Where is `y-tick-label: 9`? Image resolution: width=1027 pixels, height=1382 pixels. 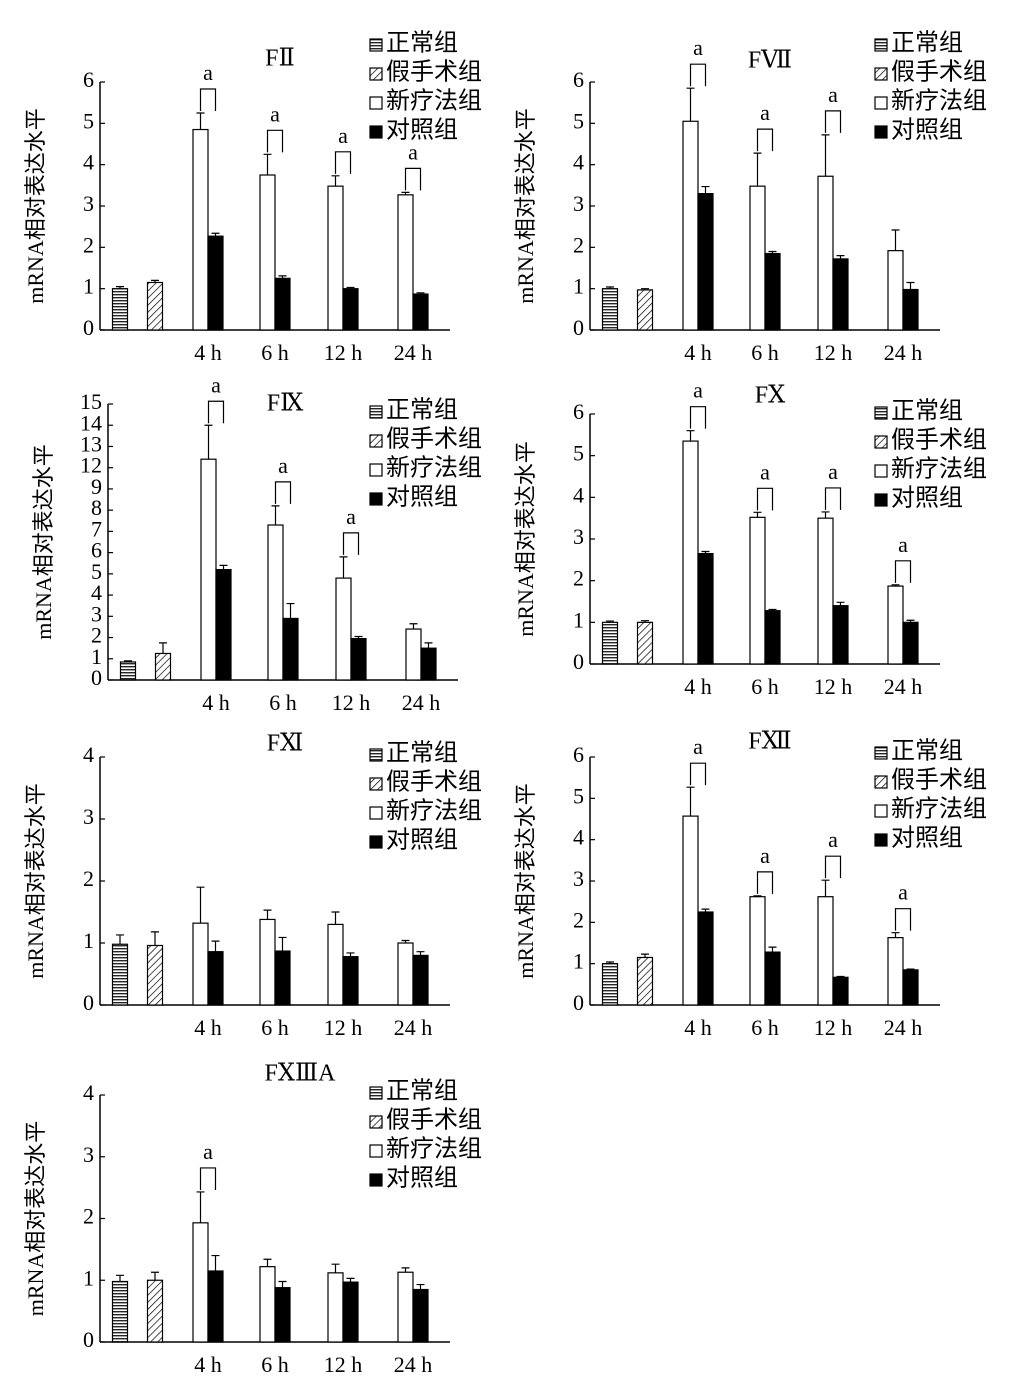 y-tick-label: 9 is located at coordinates (96, 486).